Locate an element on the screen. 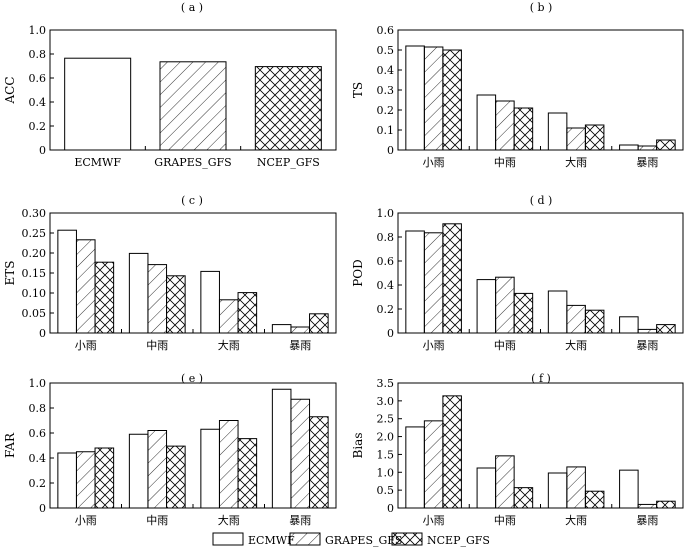 The image size is (700, 551). y-tick-label: 3.5 is located at coordinates (386, 383).